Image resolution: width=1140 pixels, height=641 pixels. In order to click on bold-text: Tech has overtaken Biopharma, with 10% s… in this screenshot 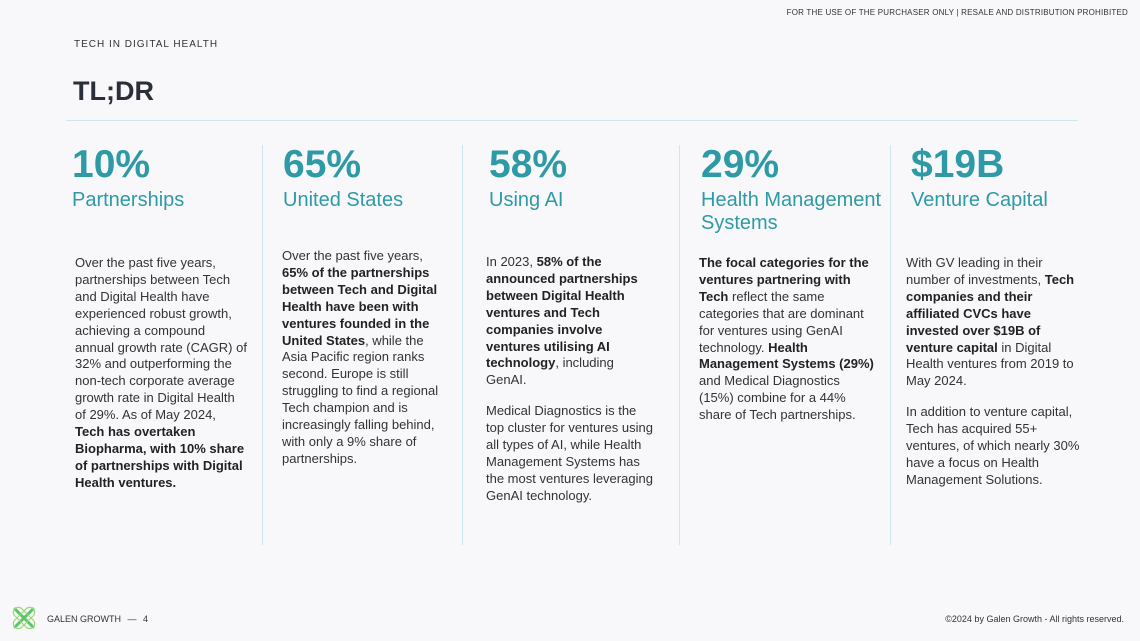, I will do `click(160, 457)`.